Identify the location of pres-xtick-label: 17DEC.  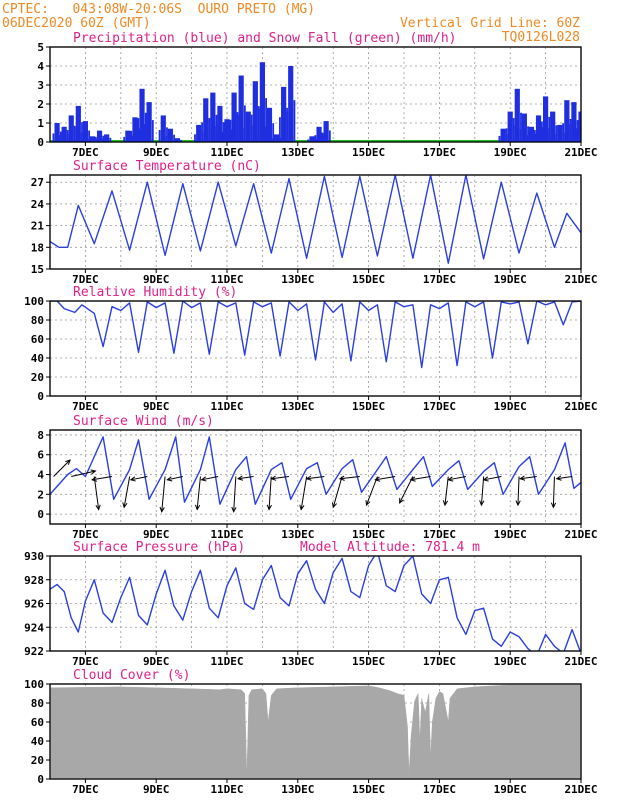
(439, 661).